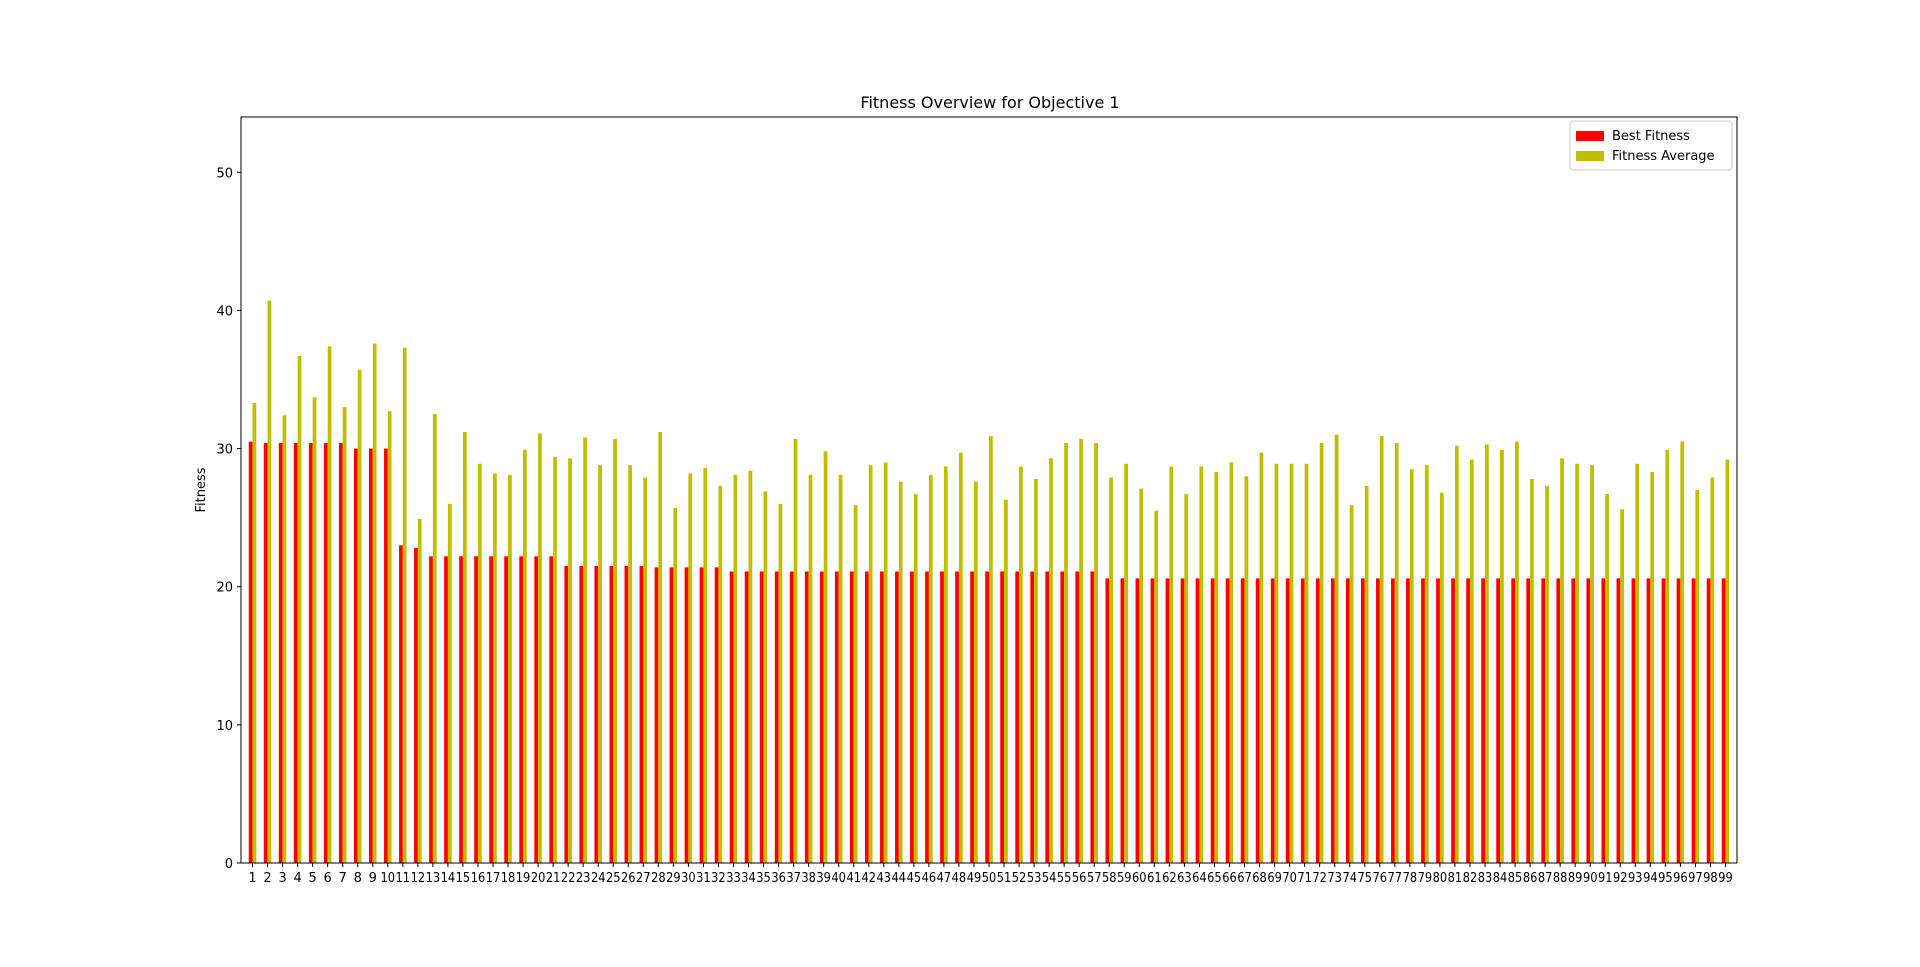 The height and width of the screenshot is (967, 1920). I want to click on x-tick-label-67: 67, so click(1244, 878).